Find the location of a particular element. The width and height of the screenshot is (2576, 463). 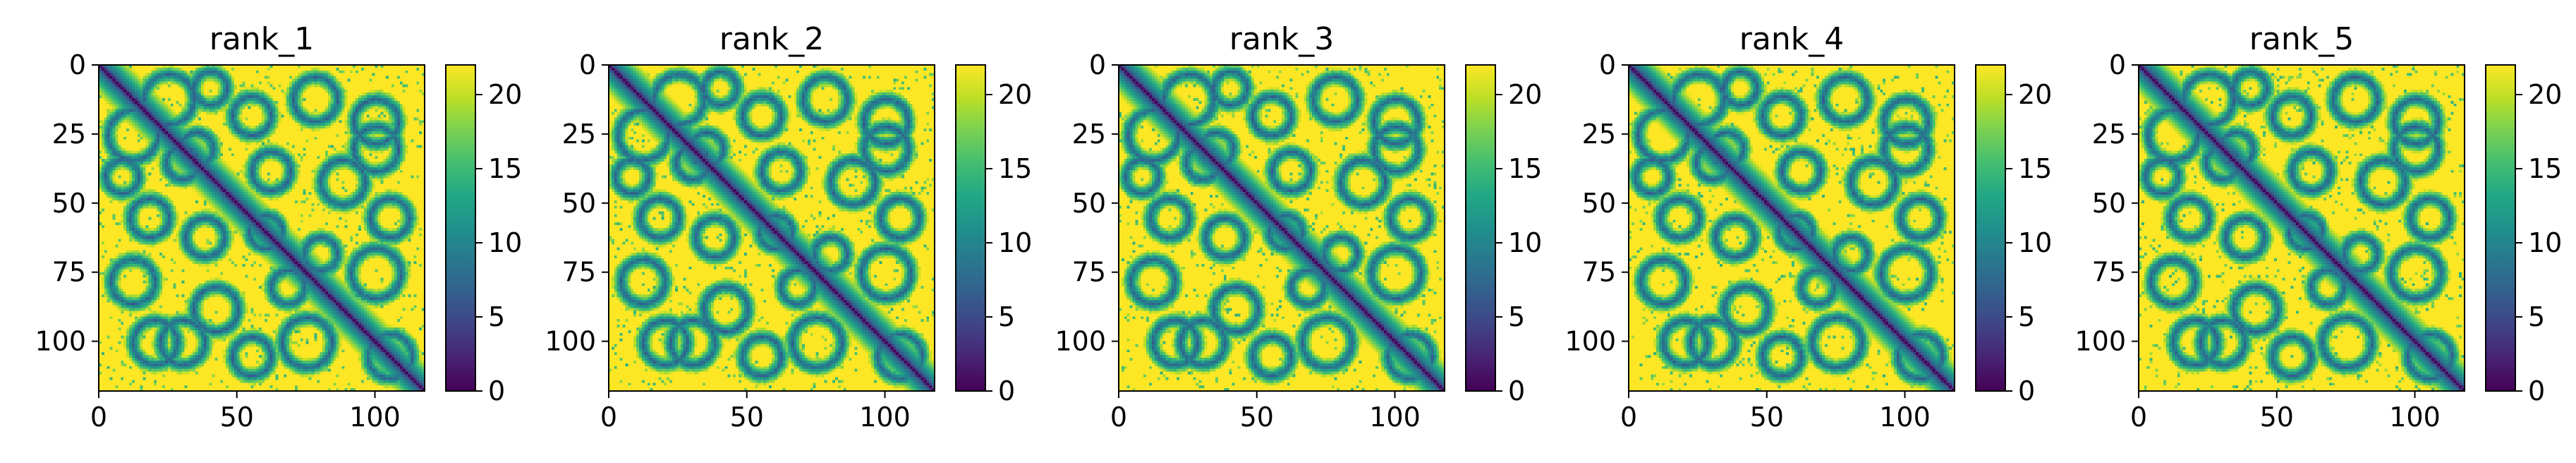

panel-title: rank_1 is located at coordinates (261, 39).